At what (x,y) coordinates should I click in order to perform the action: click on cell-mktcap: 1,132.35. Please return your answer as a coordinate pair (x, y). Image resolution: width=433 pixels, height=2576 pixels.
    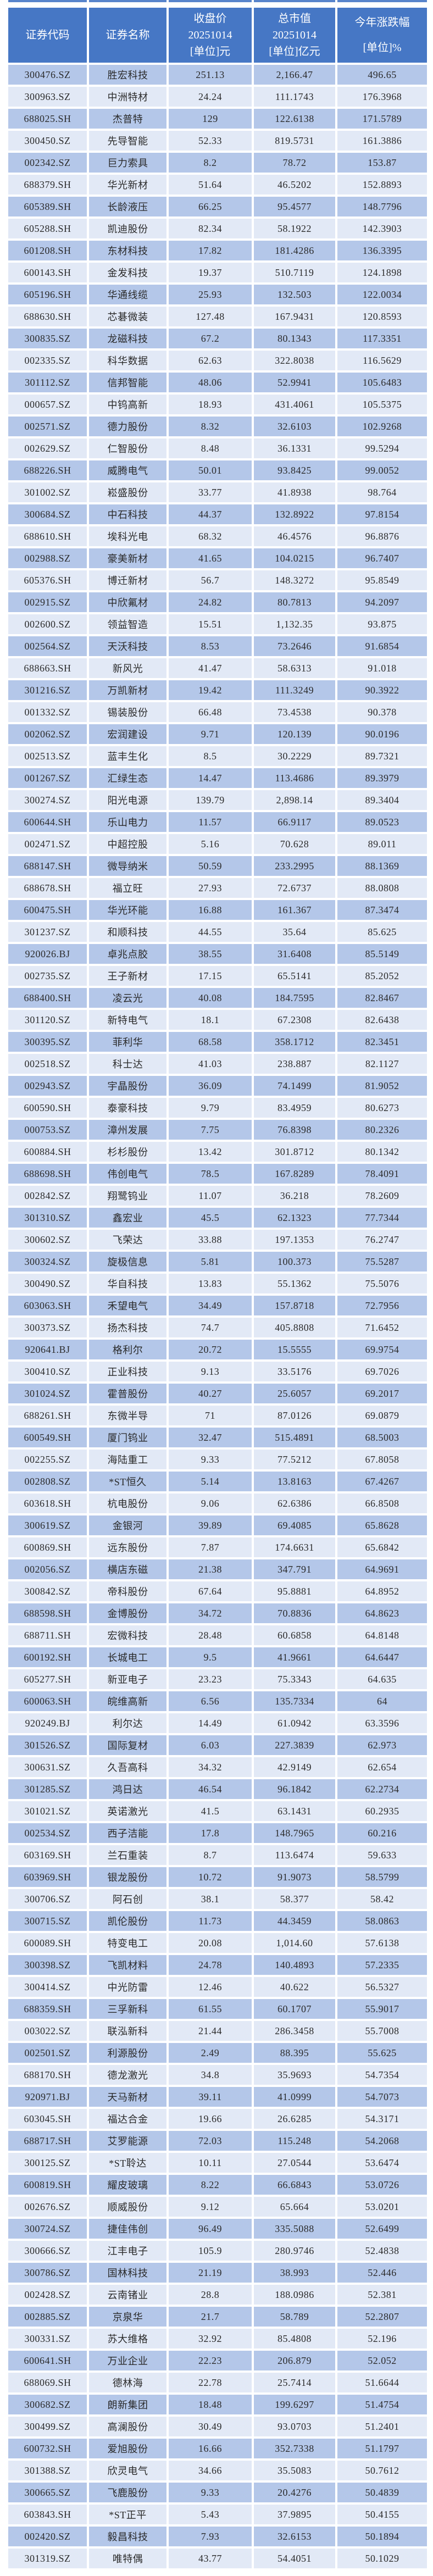
    Looking at the image, I should click on (295, 624).